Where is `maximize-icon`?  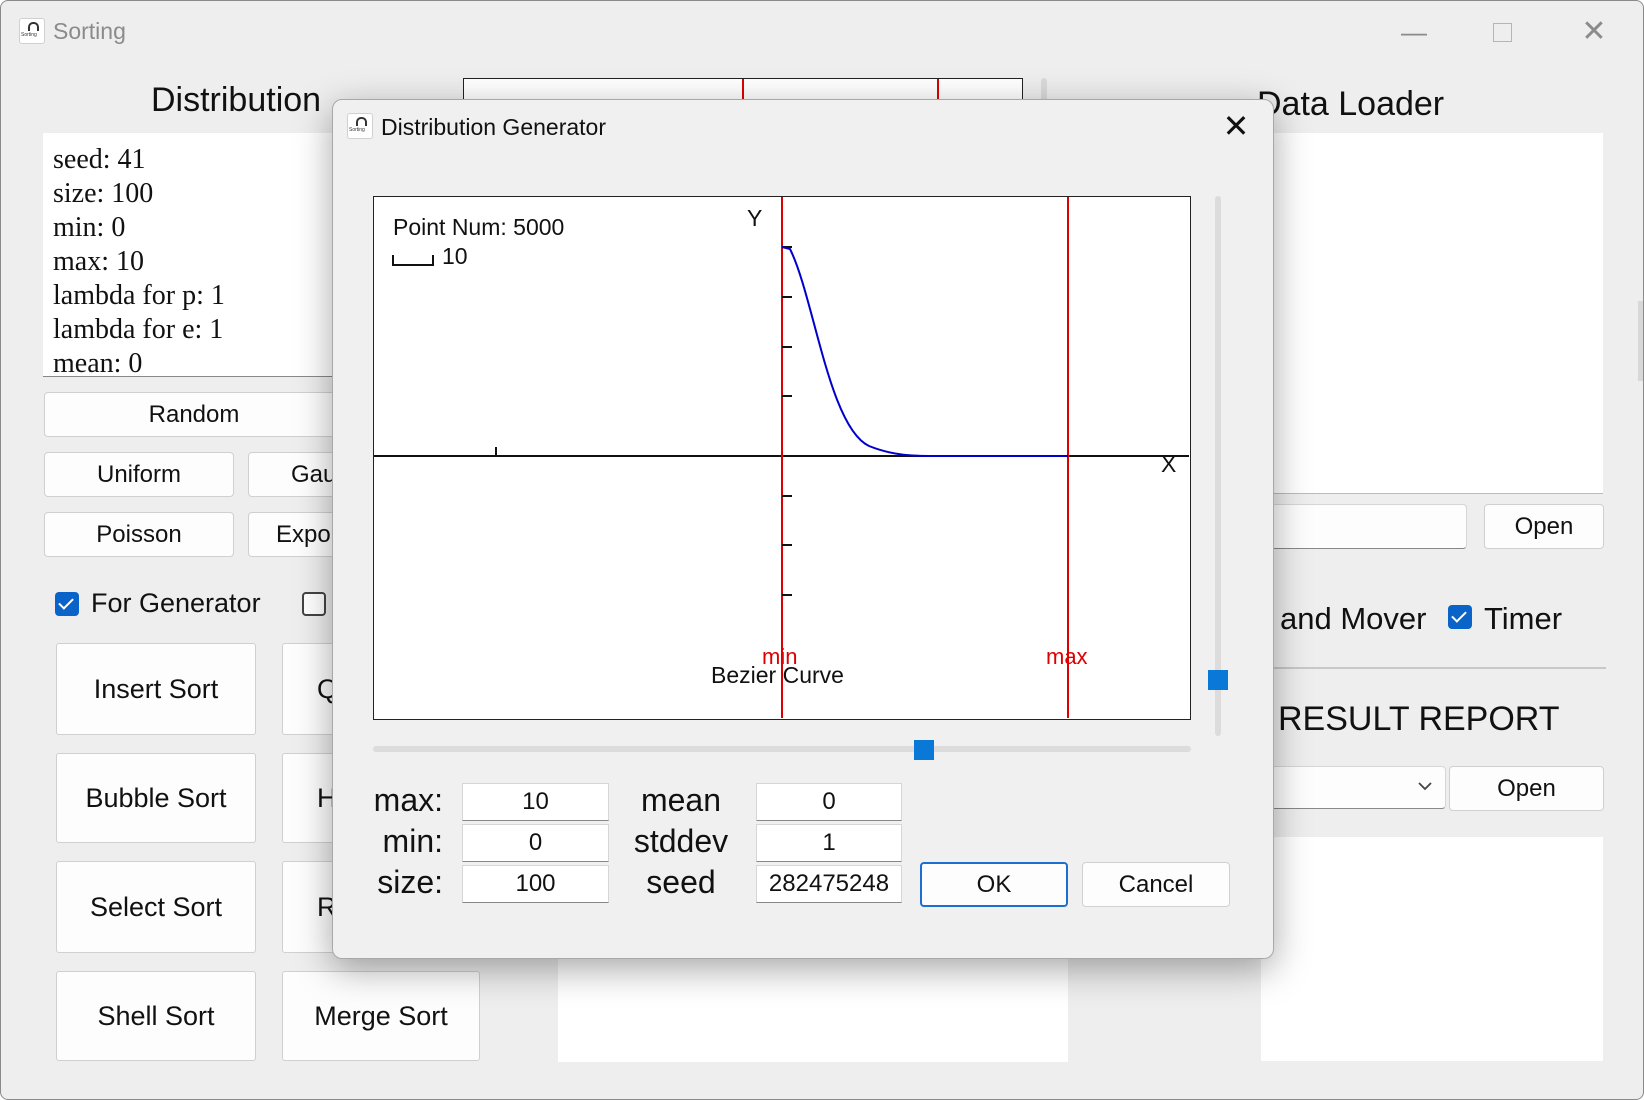
maximize-icon is located at coordinates (1502, 32).